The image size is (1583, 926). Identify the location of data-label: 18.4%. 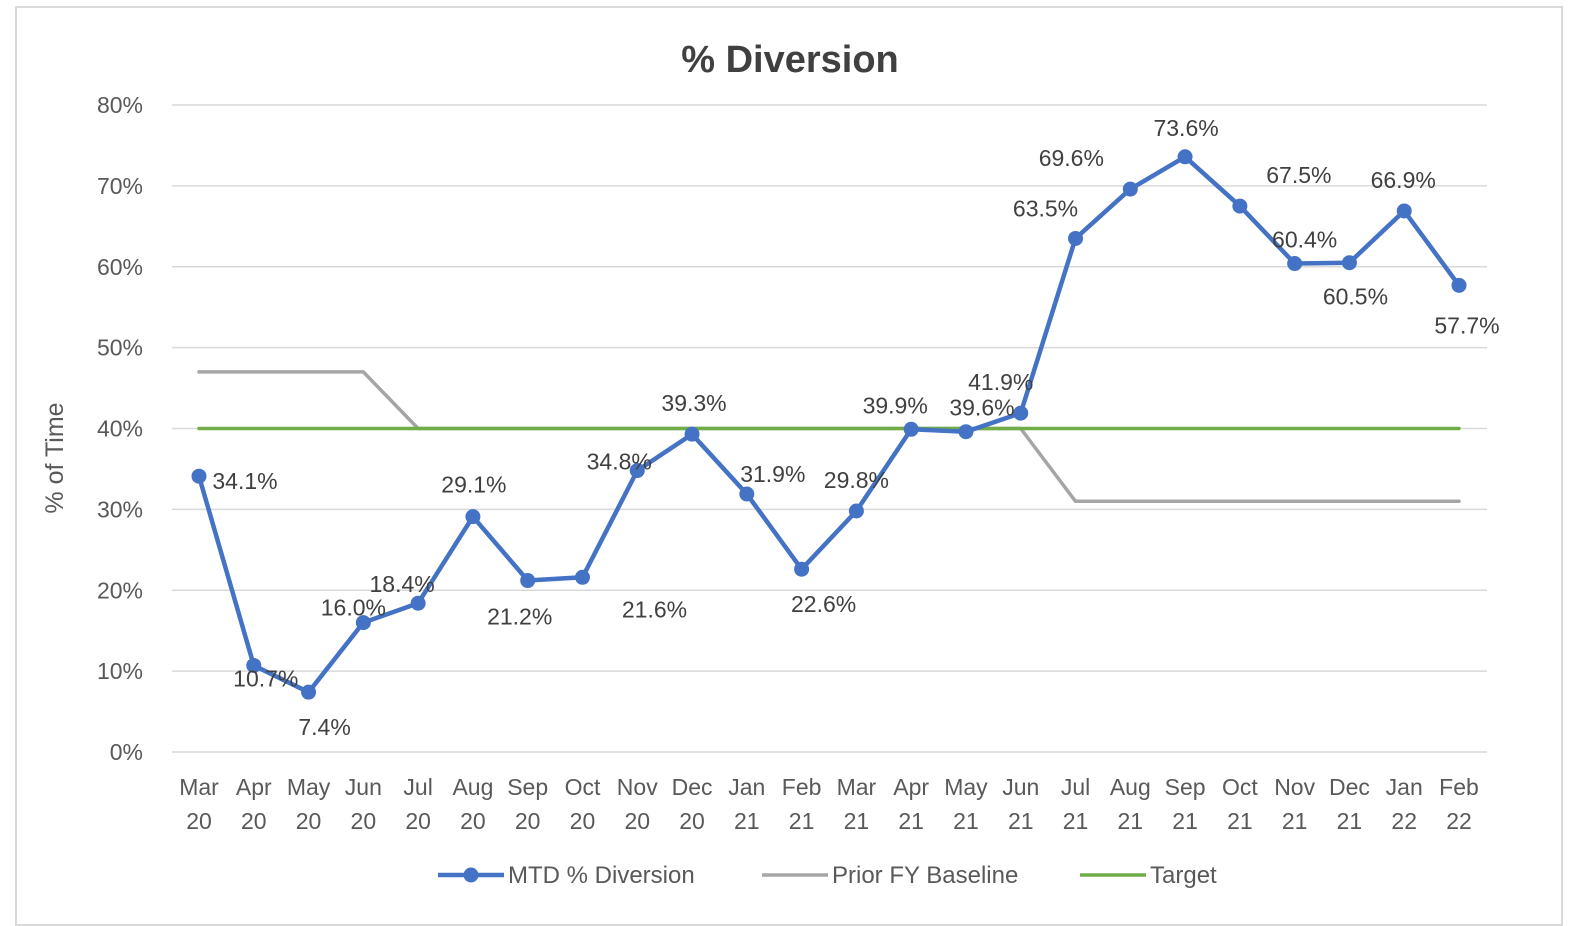
(402, 584).